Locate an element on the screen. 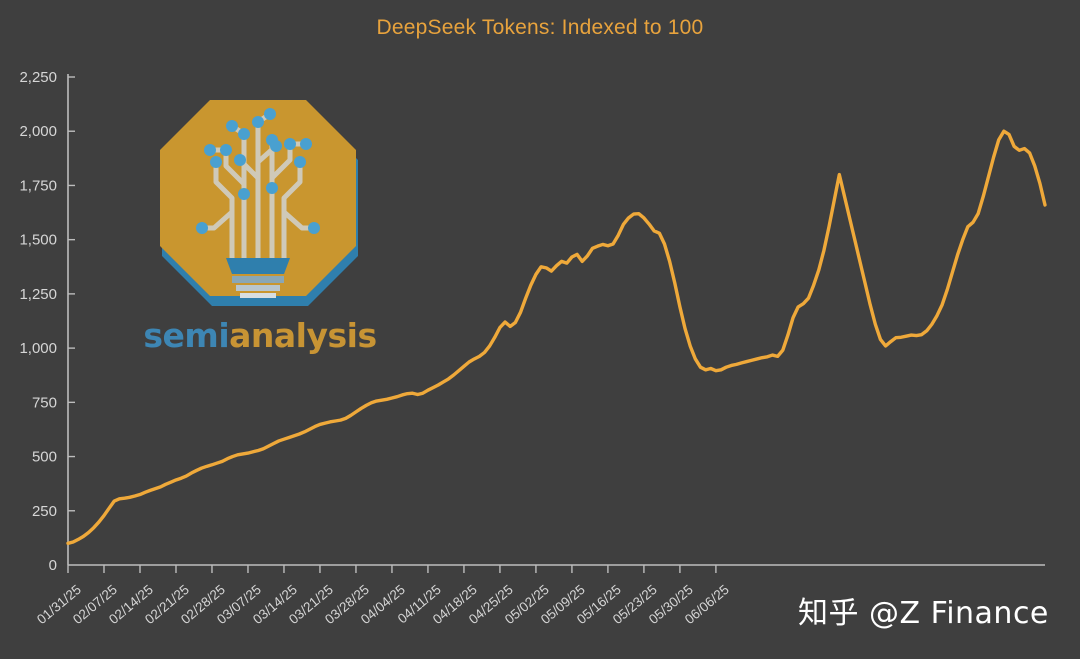 The height and width of the screenshot is (659, 1080). y-tick-label: 1,250 is located at coordinates (38, 294).